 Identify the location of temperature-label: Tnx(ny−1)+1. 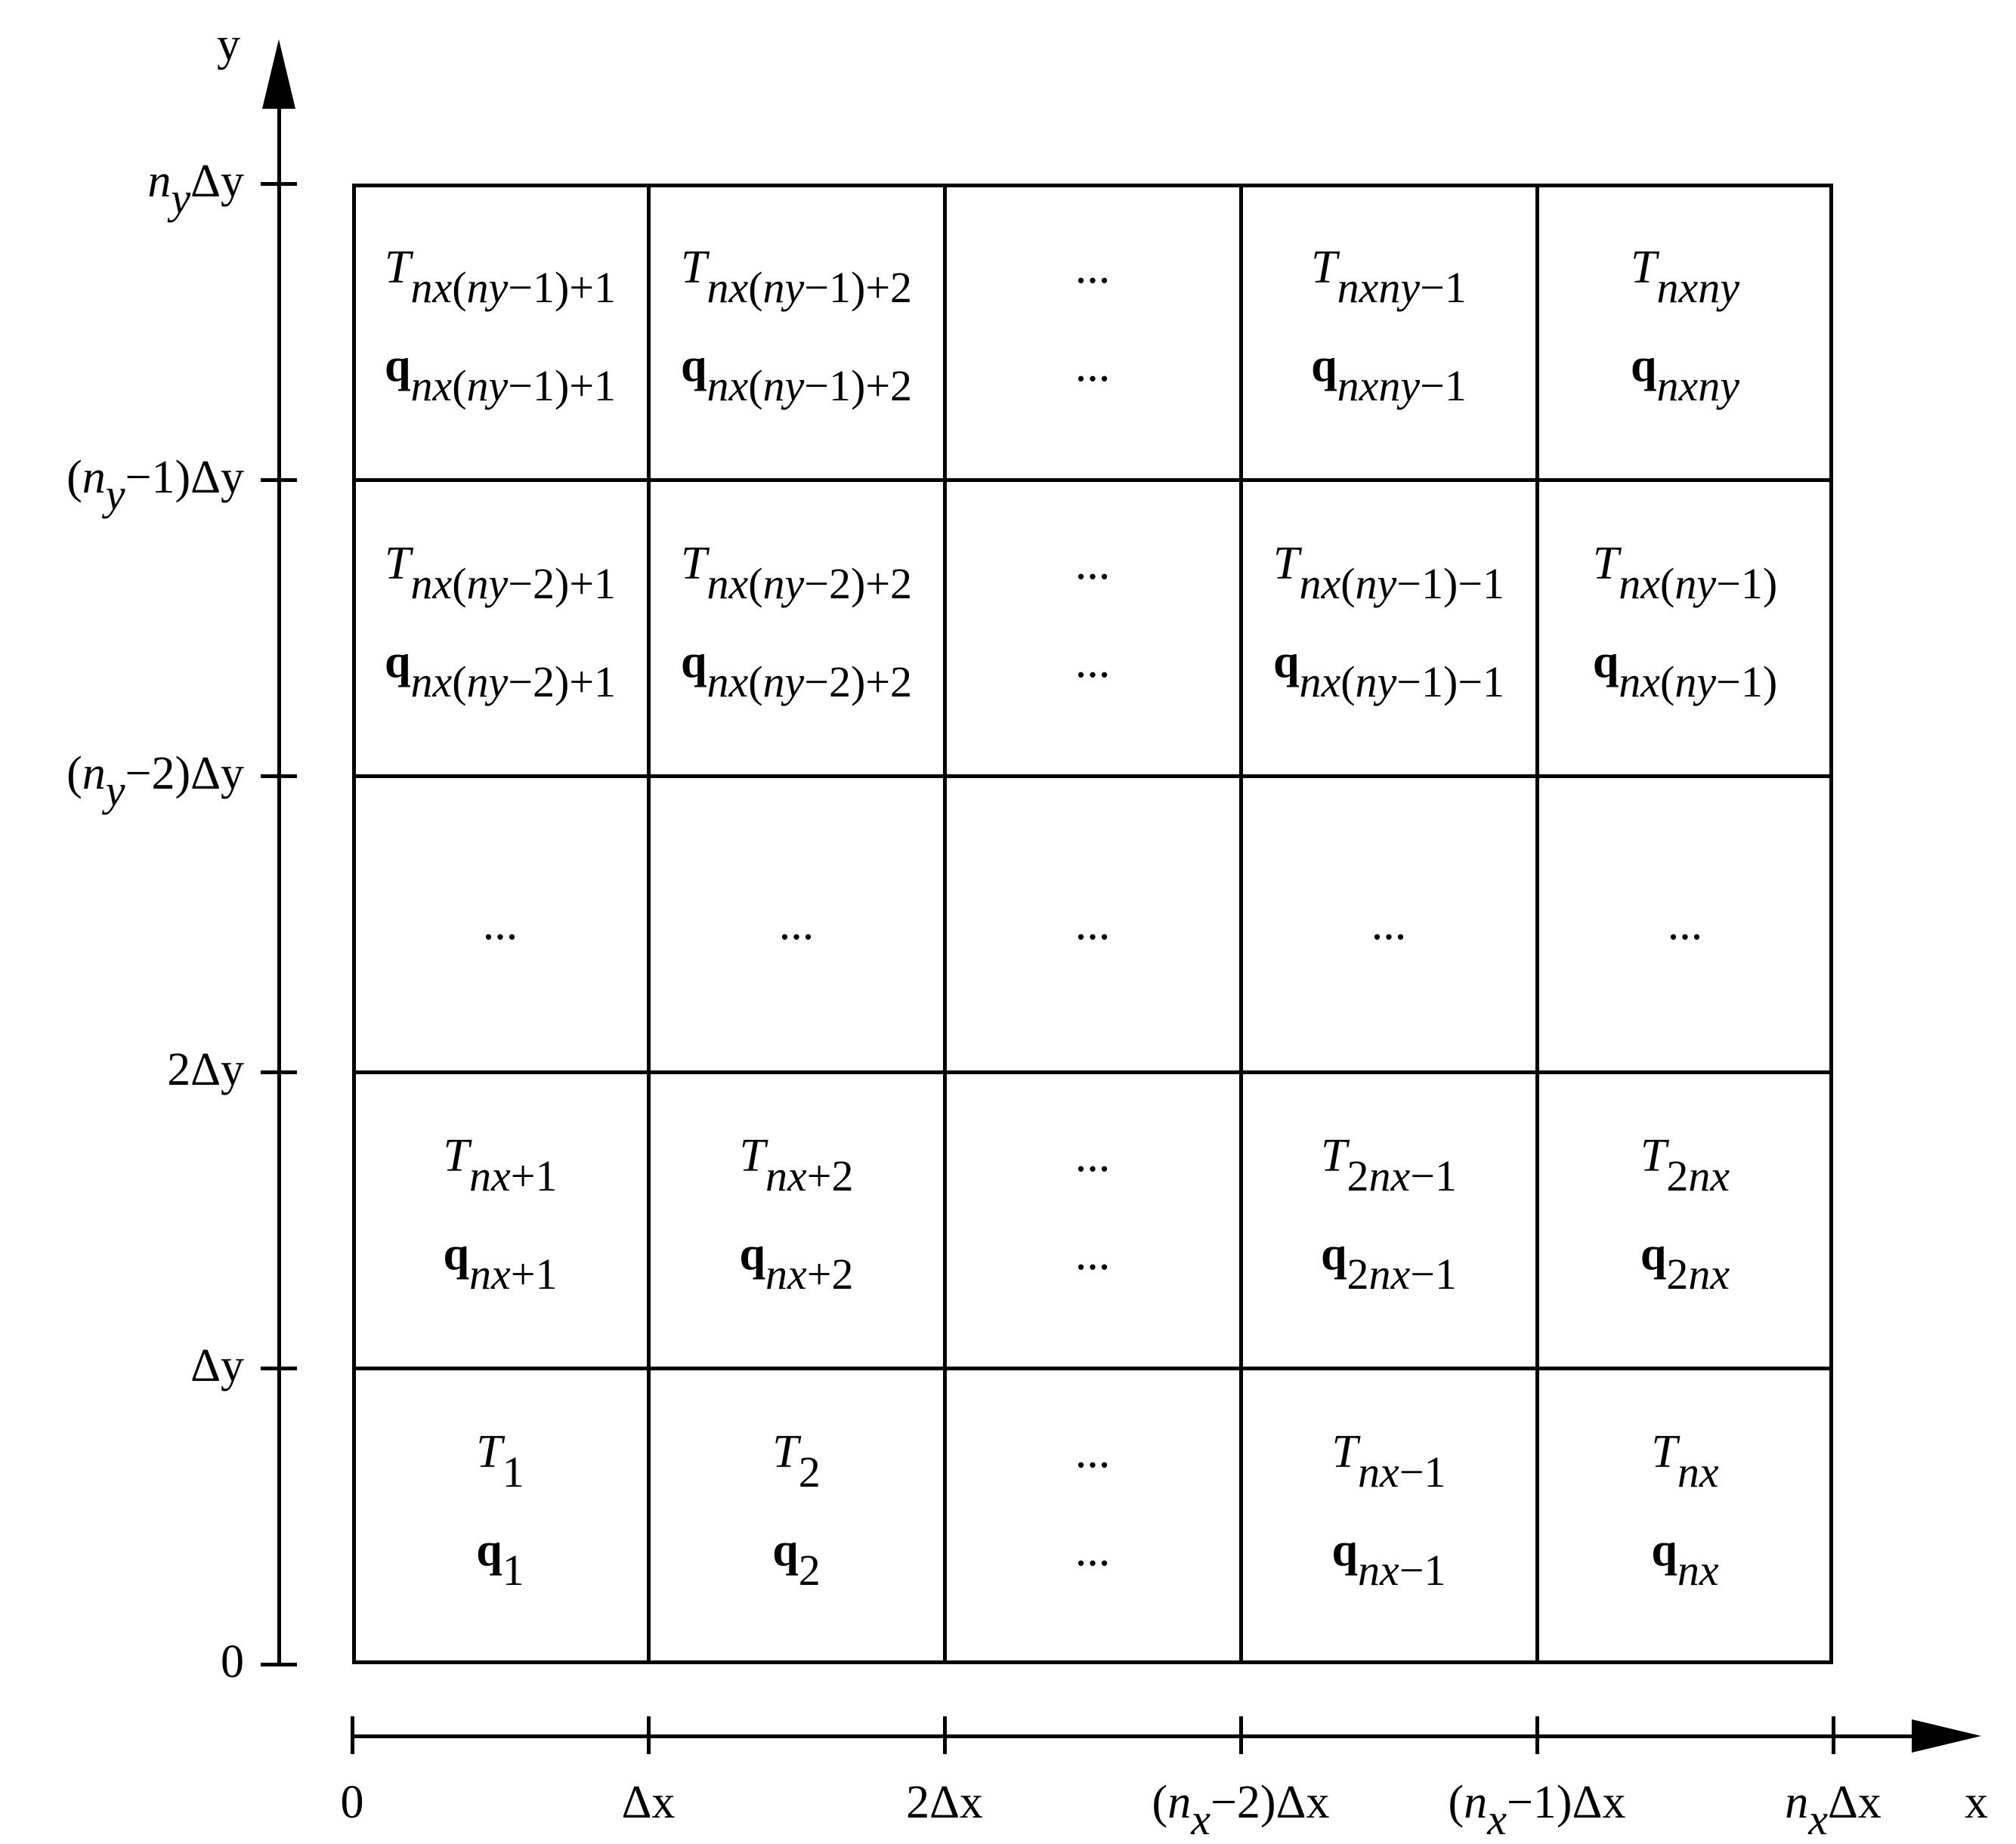
(500, 277).